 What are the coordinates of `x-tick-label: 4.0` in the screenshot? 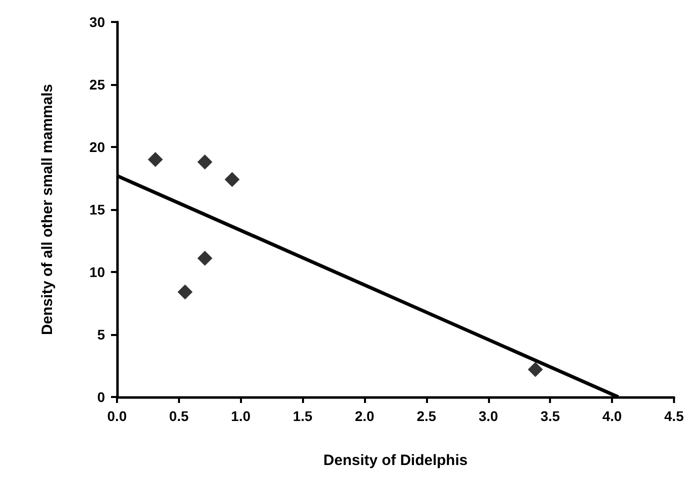 It's located at (612, 416).